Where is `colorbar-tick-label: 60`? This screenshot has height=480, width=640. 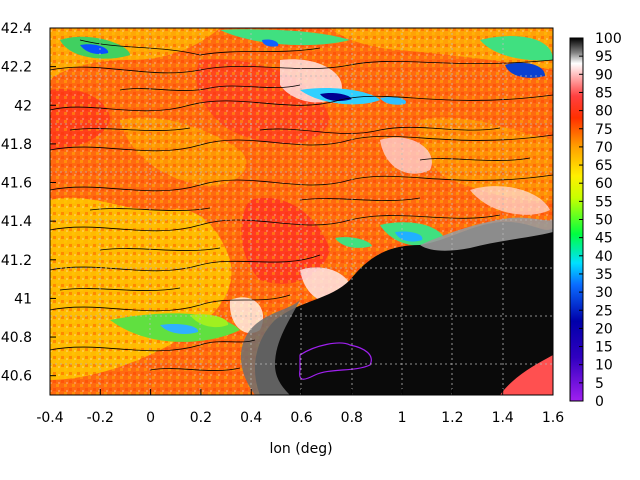
colorbar-tick-label: 60 is located at coordinates (604, 184).